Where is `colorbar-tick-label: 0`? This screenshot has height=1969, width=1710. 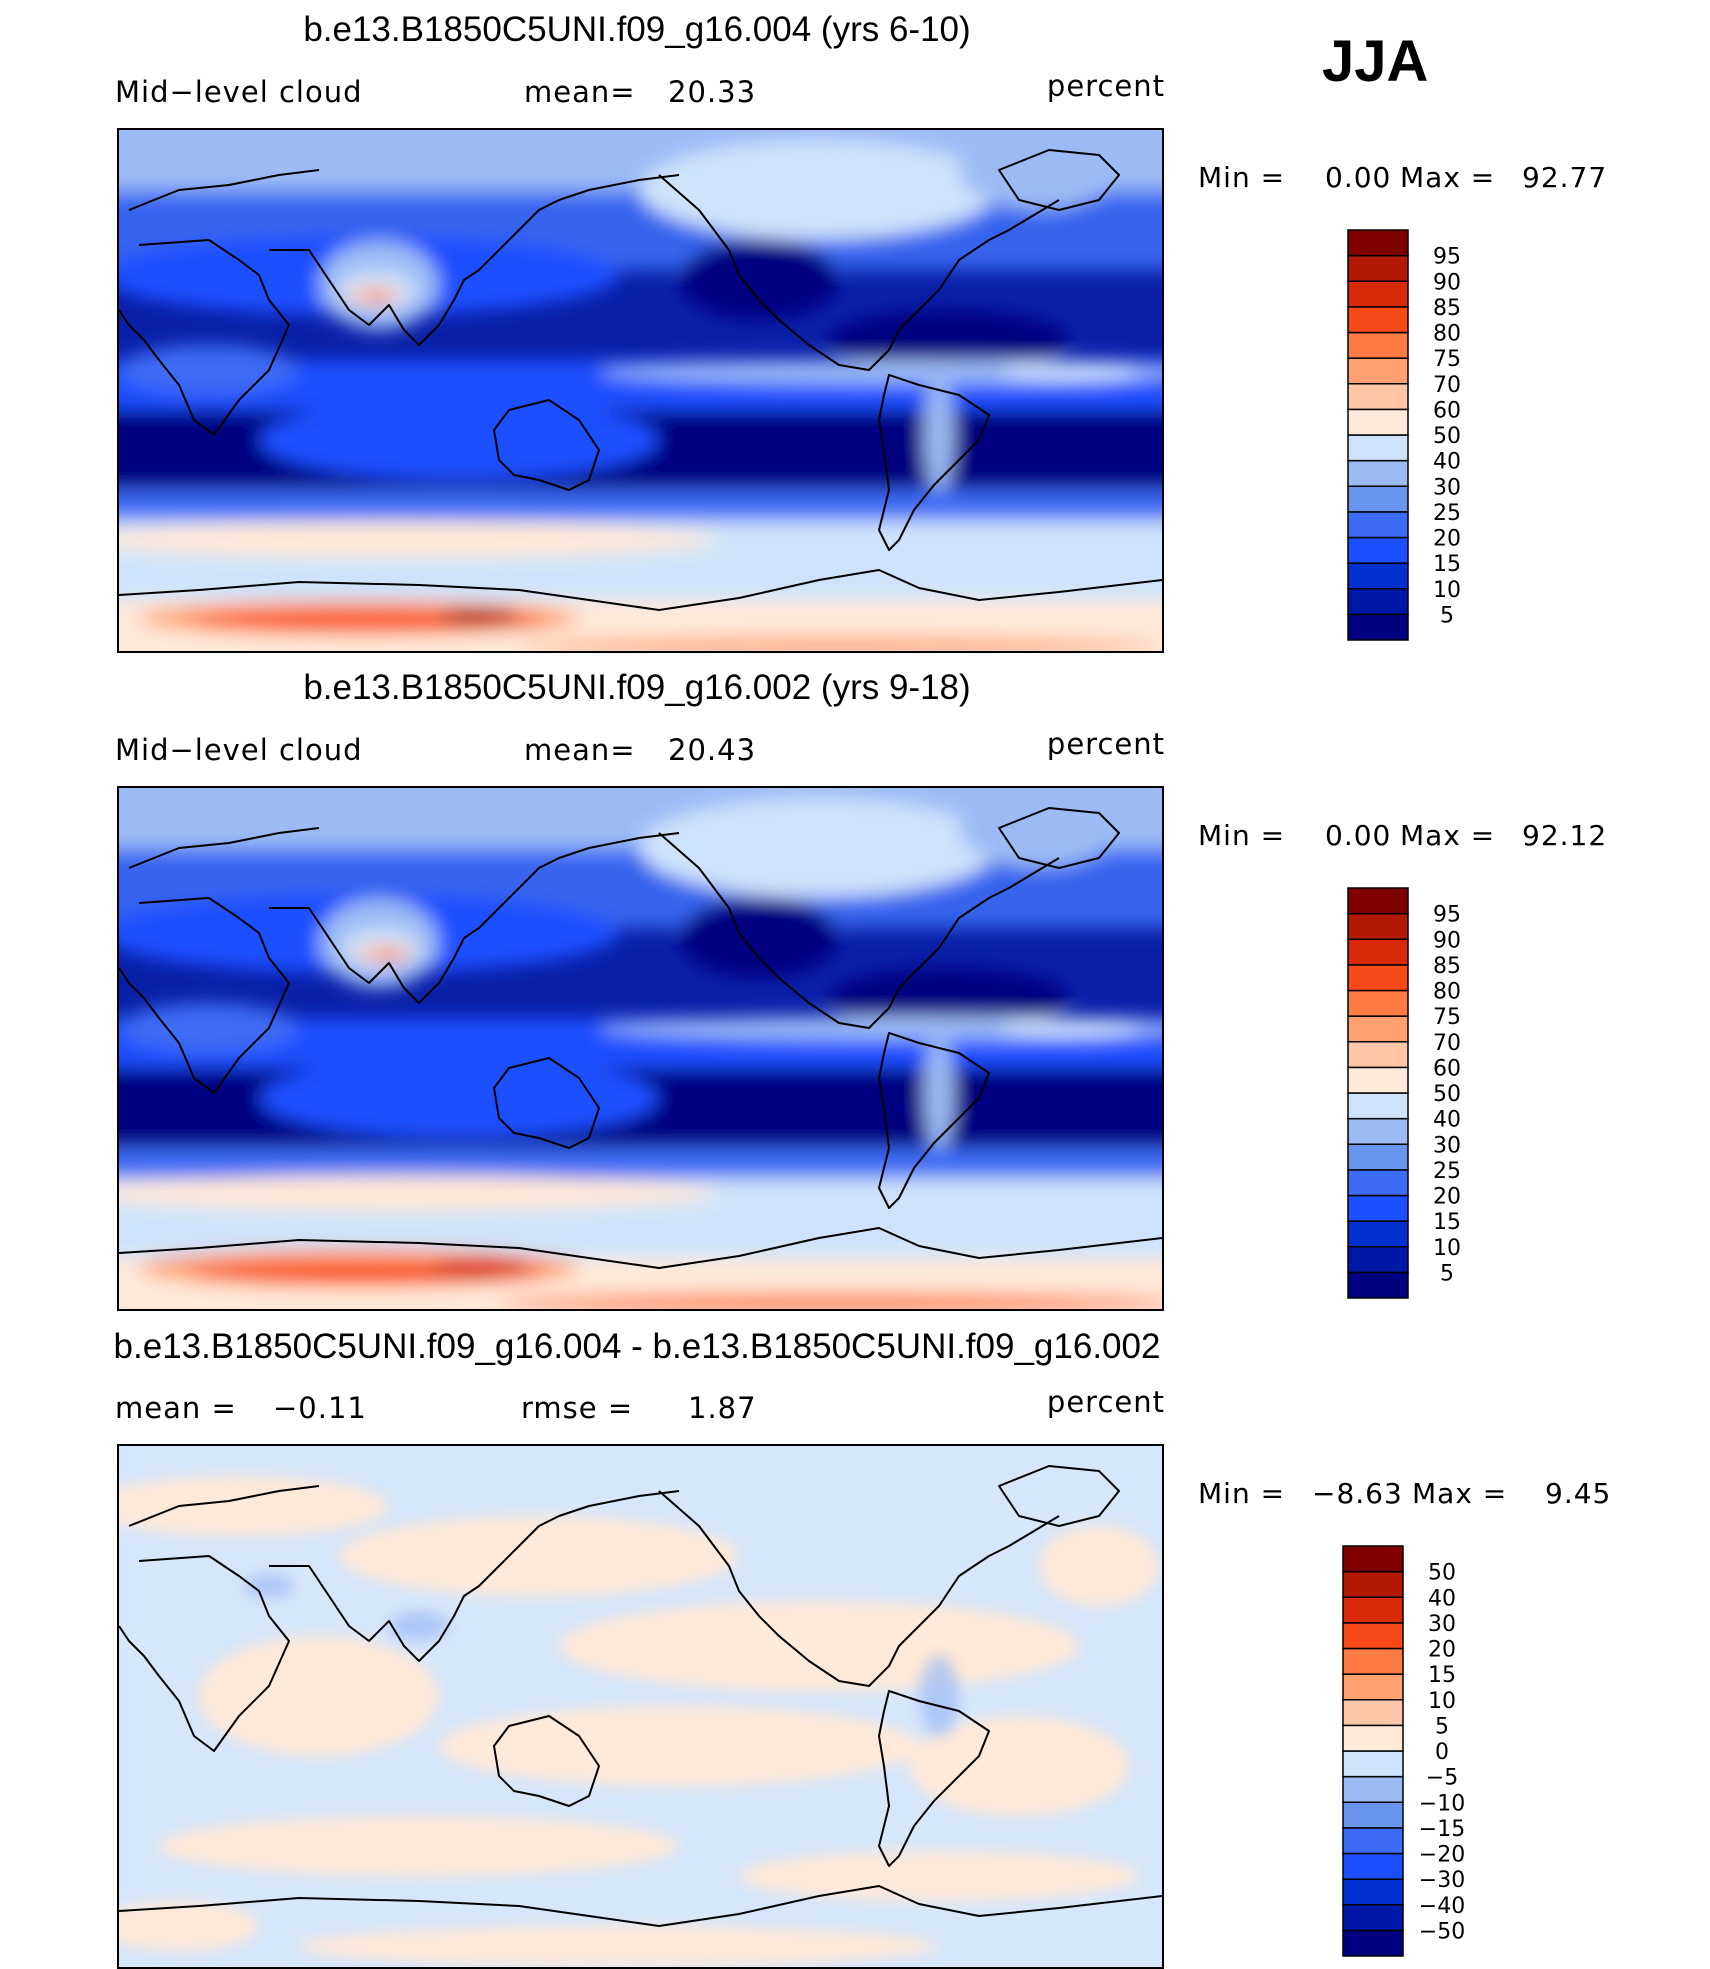
colorbar-tick-label: 0 is located at coordinates (1442, 1752).